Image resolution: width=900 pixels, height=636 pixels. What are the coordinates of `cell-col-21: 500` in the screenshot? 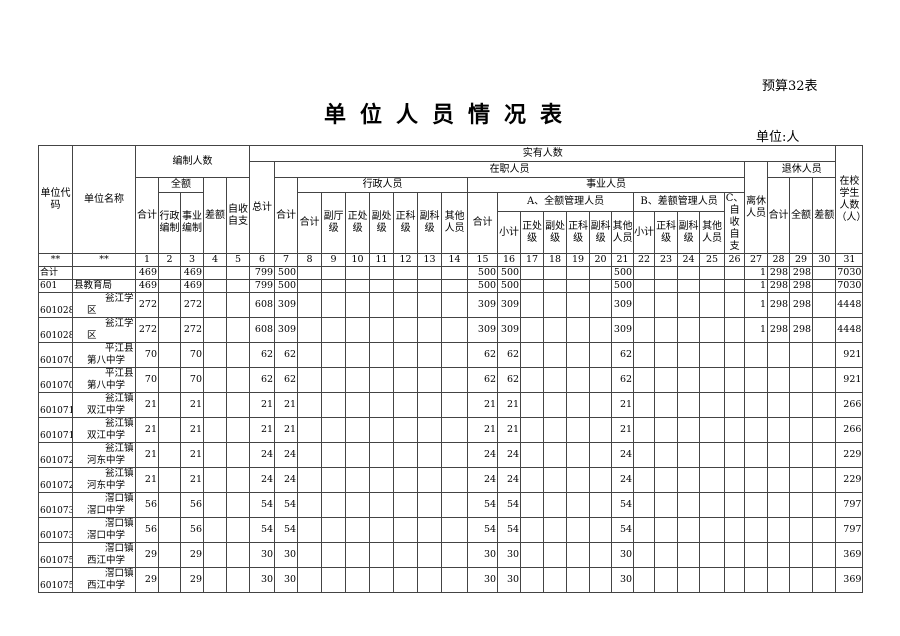 It's located at (623, 286).